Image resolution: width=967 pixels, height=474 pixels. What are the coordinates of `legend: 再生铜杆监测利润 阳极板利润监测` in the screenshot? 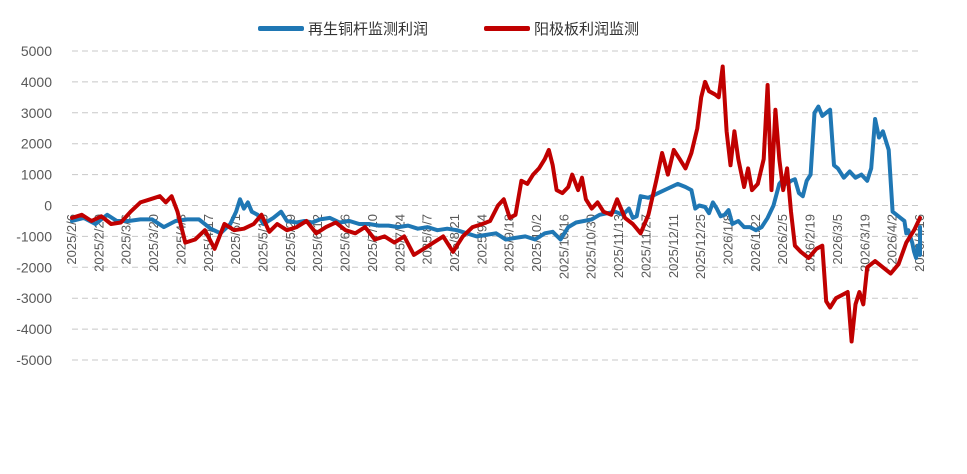 It's located at (483, 28).